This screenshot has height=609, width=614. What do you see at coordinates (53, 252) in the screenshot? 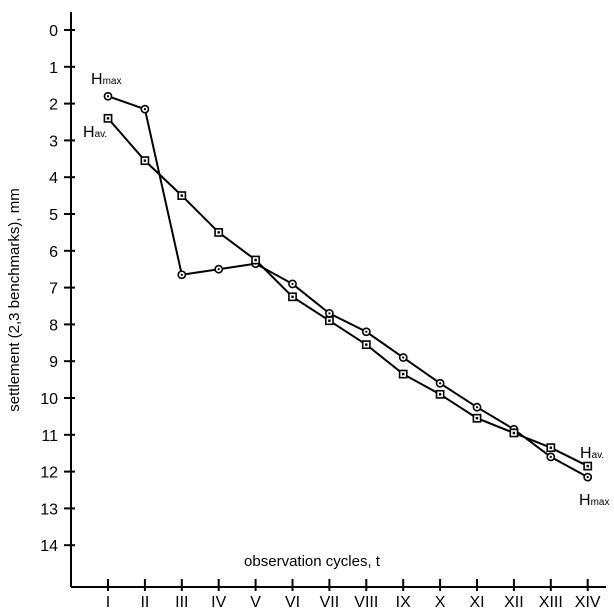
I see `y-tick-label: 6` at bounding box center [53, 252].